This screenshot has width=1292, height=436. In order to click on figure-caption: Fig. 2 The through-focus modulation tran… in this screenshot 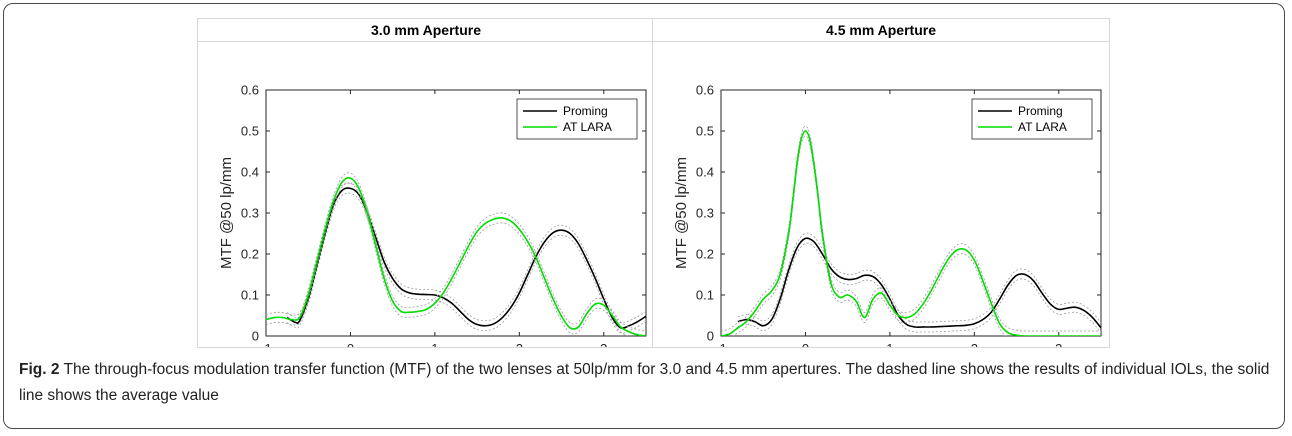, I will do `click(646, 383)`.